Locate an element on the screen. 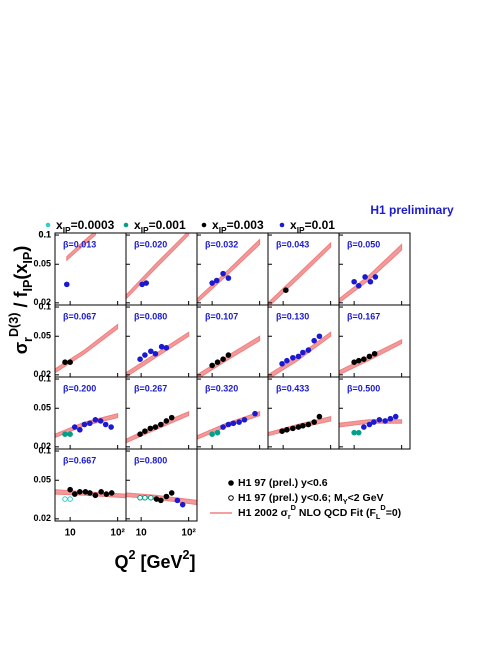 The height and width of the screenshot is (645, 498). text-part: =0) is located at coordinates (393, 513).